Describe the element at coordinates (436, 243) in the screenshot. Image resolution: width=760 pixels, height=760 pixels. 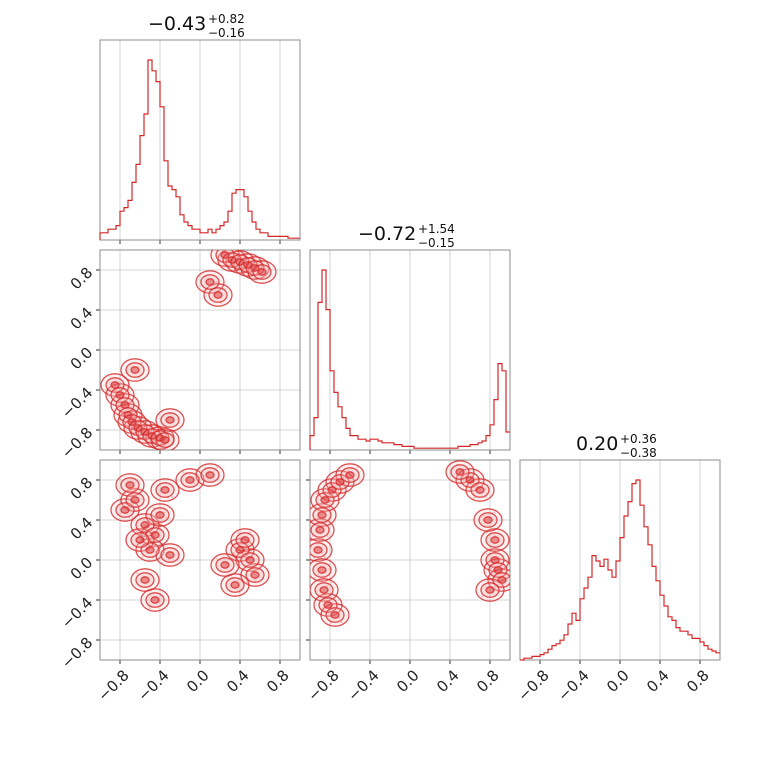
I see `title-param-1-lower: −0.15` at that location.